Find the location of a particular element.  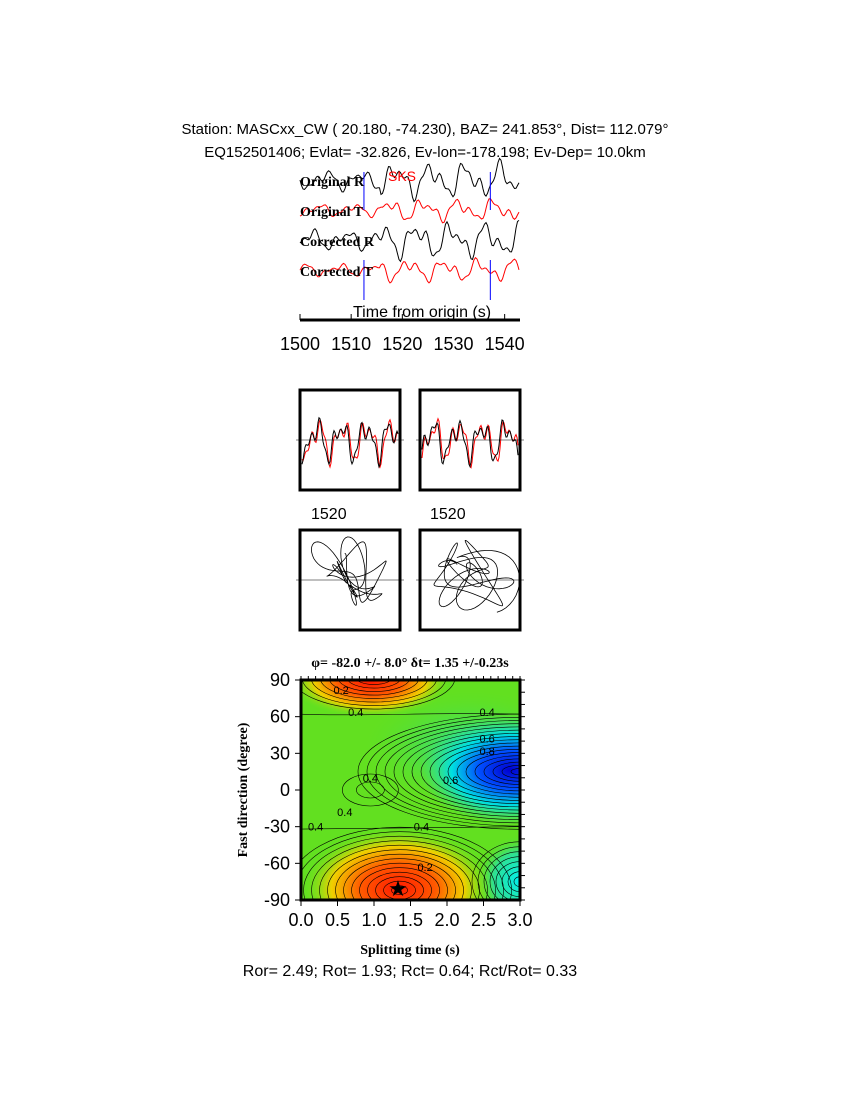

contour-title: φ= -82.0 +/- 8.0° δt= 1.35 +/-0.23s is located at coordinates (410, 663).